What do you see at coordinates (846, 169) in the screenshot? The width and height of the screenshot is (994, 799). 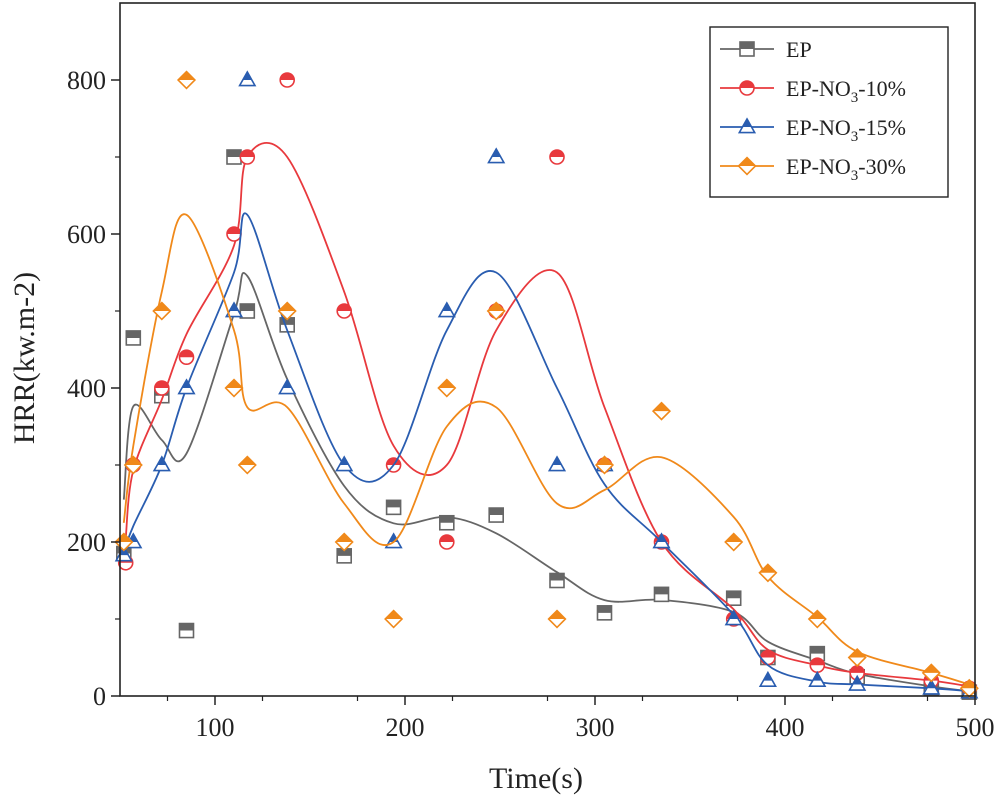 I see `legend-label: EP-NO3-30%` at bounding box center [846, 169].